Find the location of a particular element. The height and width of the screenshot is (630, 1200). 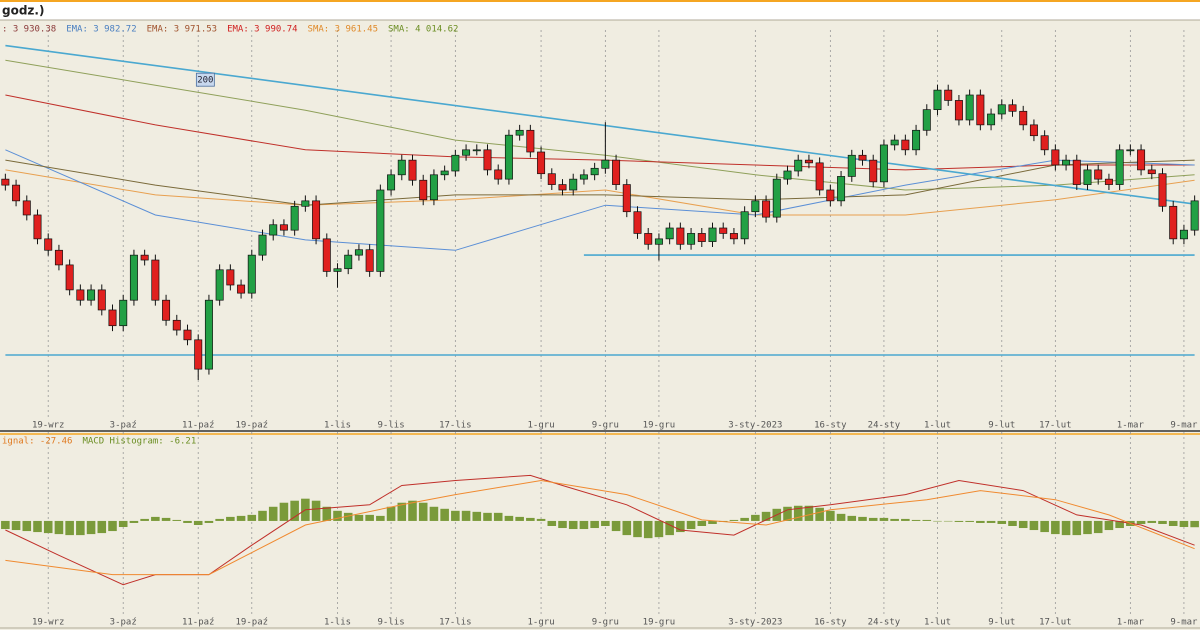

annotation-text: 200 is located at coordinates (205, 81).